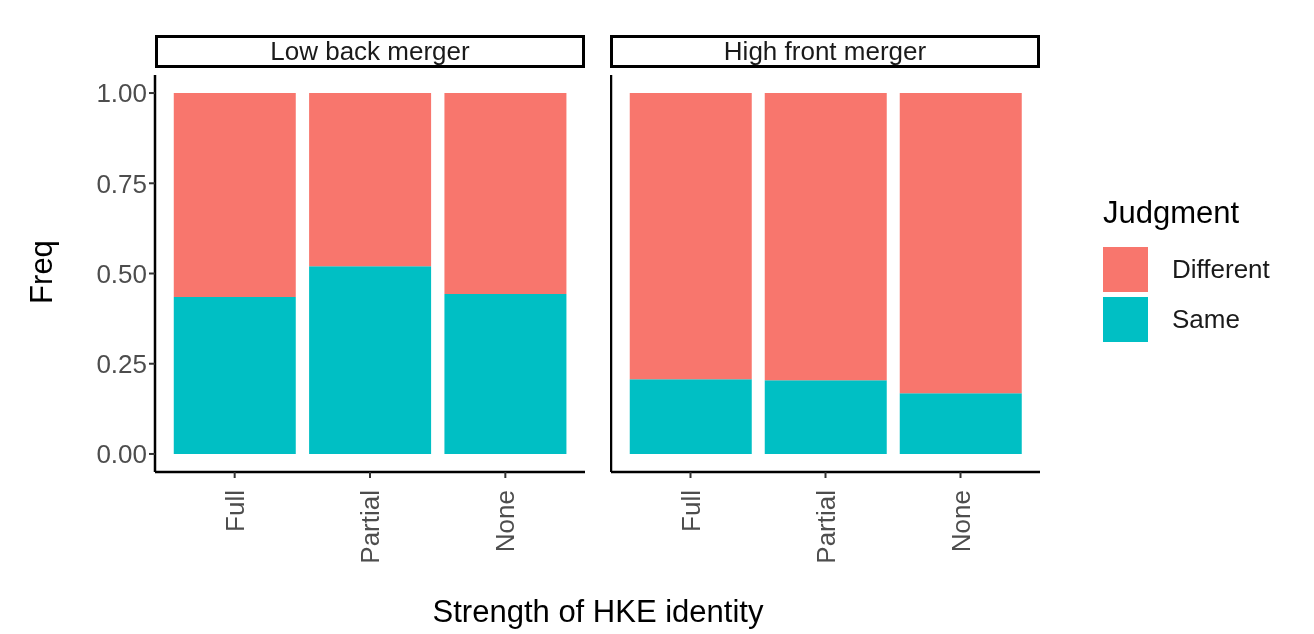  I want to click on chart-title: High front merger, so click(825, 51).